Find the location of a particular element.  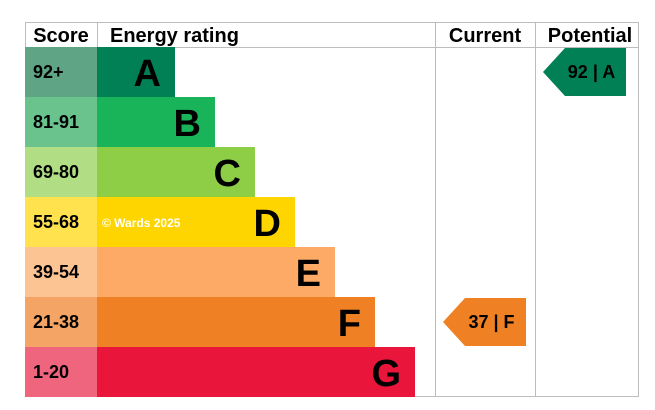

score-range-f: 21-38 is located at coordinates (56, 322).